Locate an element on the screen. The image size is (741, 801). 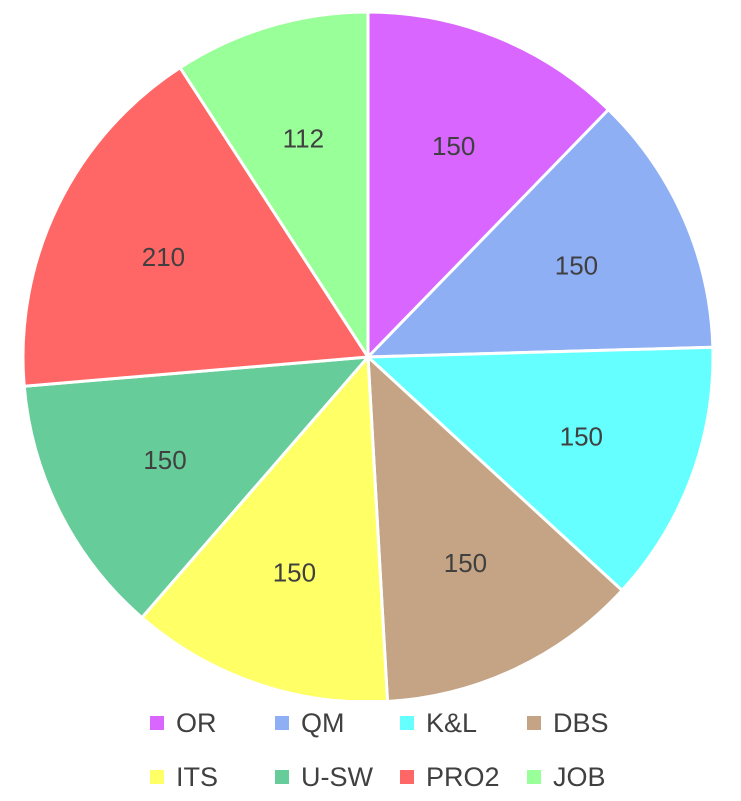
legend-item-k-l: K&L is located at coordinates (438, 723).